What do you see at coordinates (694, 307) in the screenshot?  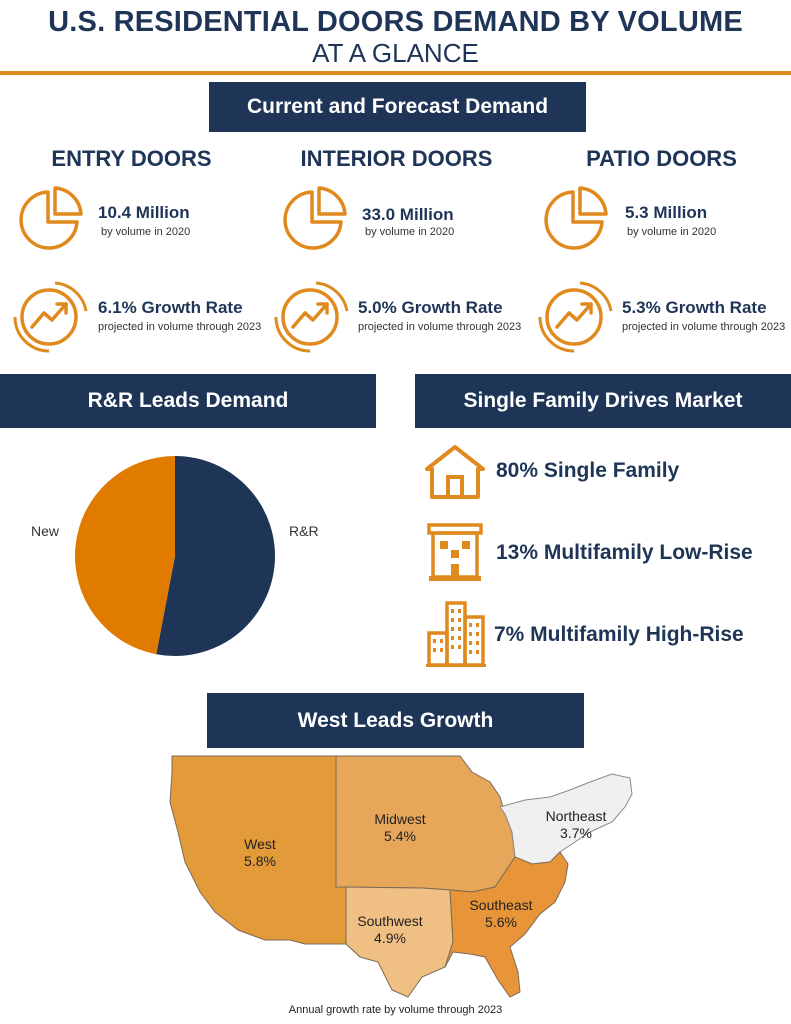 I see `patio-growth: 5.3% Growth Rate` at bounding box center [694, 307].